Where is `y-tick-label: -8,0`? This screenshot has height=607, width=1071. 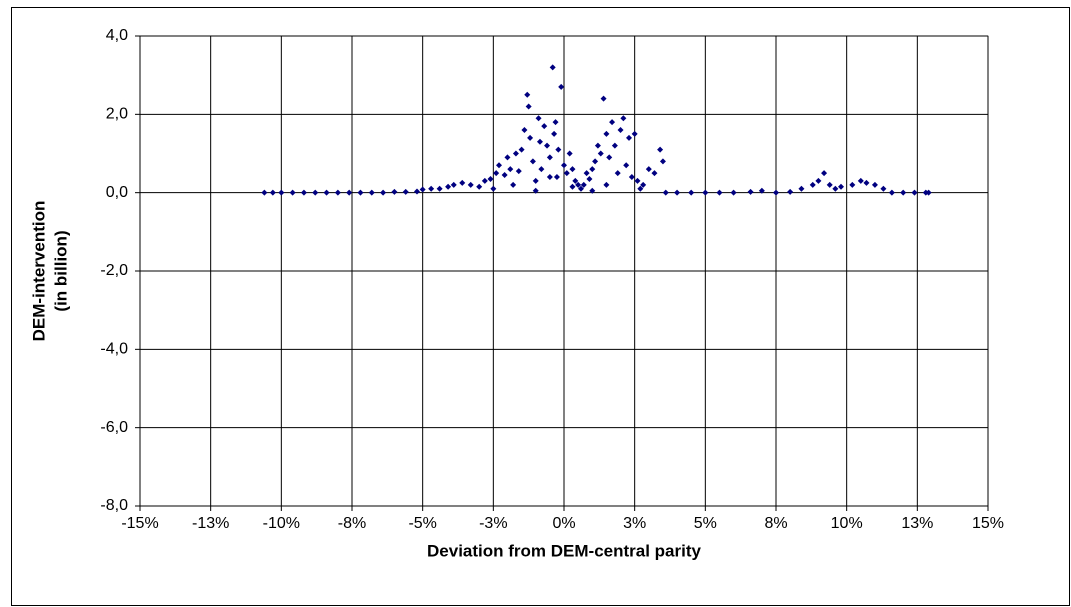
y-tick-label: -8,0 is located at coordinates (114, 505).